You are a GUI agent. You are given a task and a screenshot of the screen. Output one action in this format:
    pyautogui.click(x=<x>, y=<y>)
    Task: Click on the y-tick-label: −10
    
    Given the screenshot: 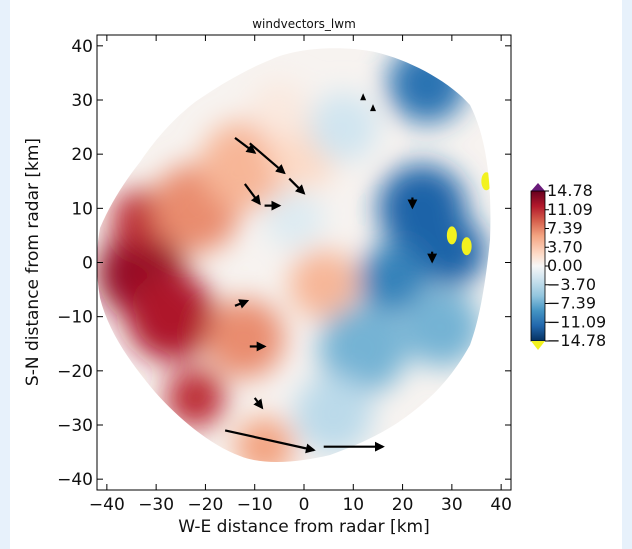 What is the action you would take?
    pyautogui.click(x=75, y=318)
    